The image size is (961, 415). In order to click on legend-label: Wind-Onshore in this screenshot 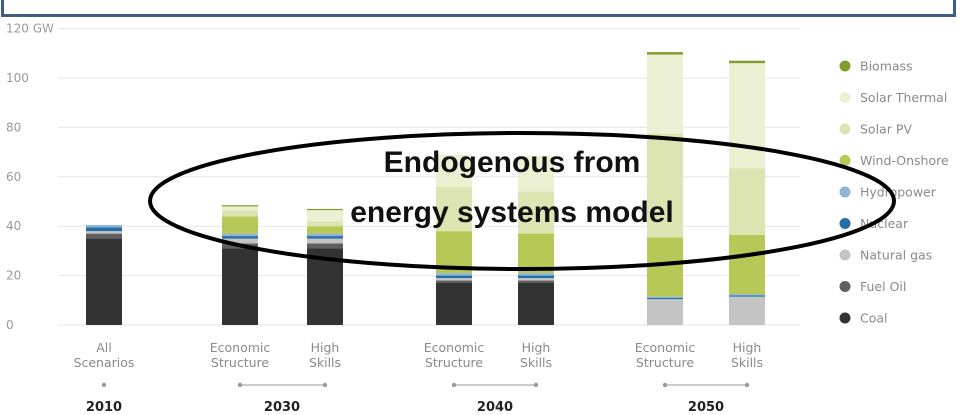, I will do `click(904, 160)`.